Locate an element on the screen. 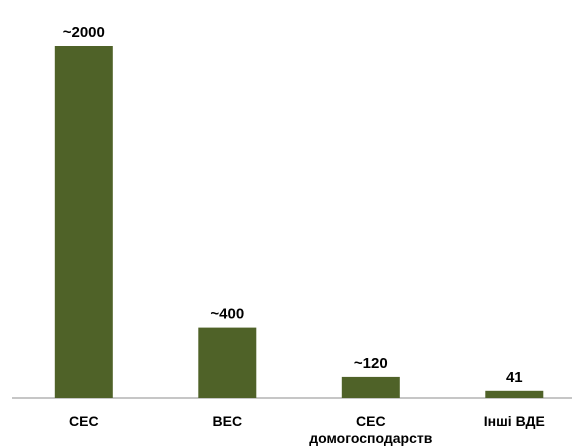 The width and height of the screenshot is (578, 446). x-tick-label-2: ВЕС is located at coordinates (228, 421).